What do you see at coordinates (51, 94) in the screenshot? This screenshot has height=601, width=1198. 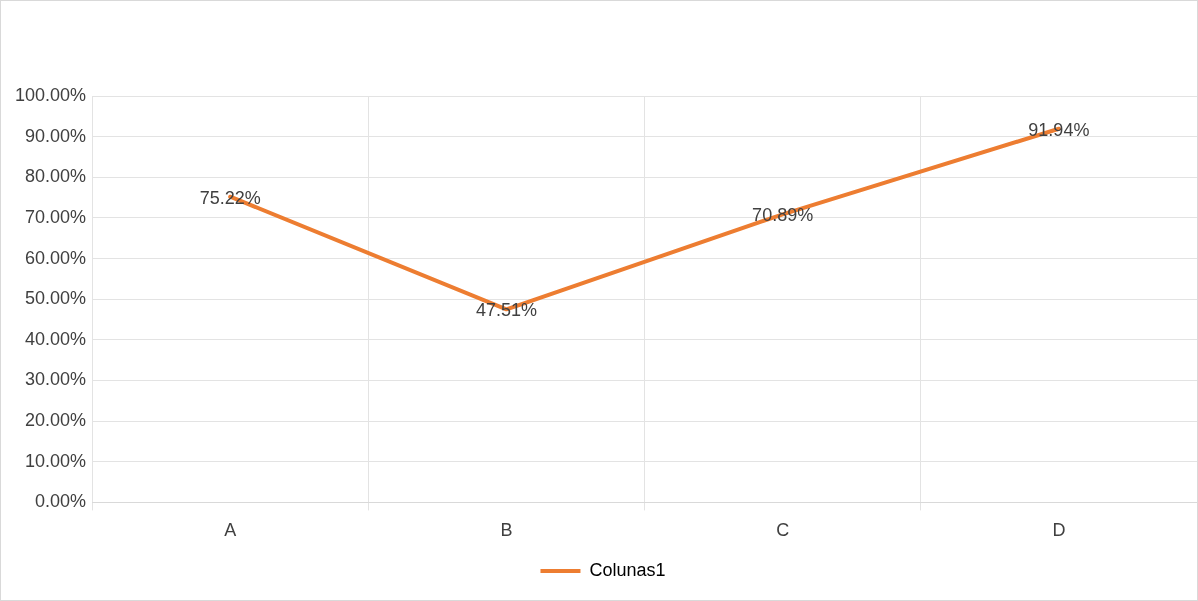 I see `y-tick-label: 100.00%` at bounding box center [51, 94].